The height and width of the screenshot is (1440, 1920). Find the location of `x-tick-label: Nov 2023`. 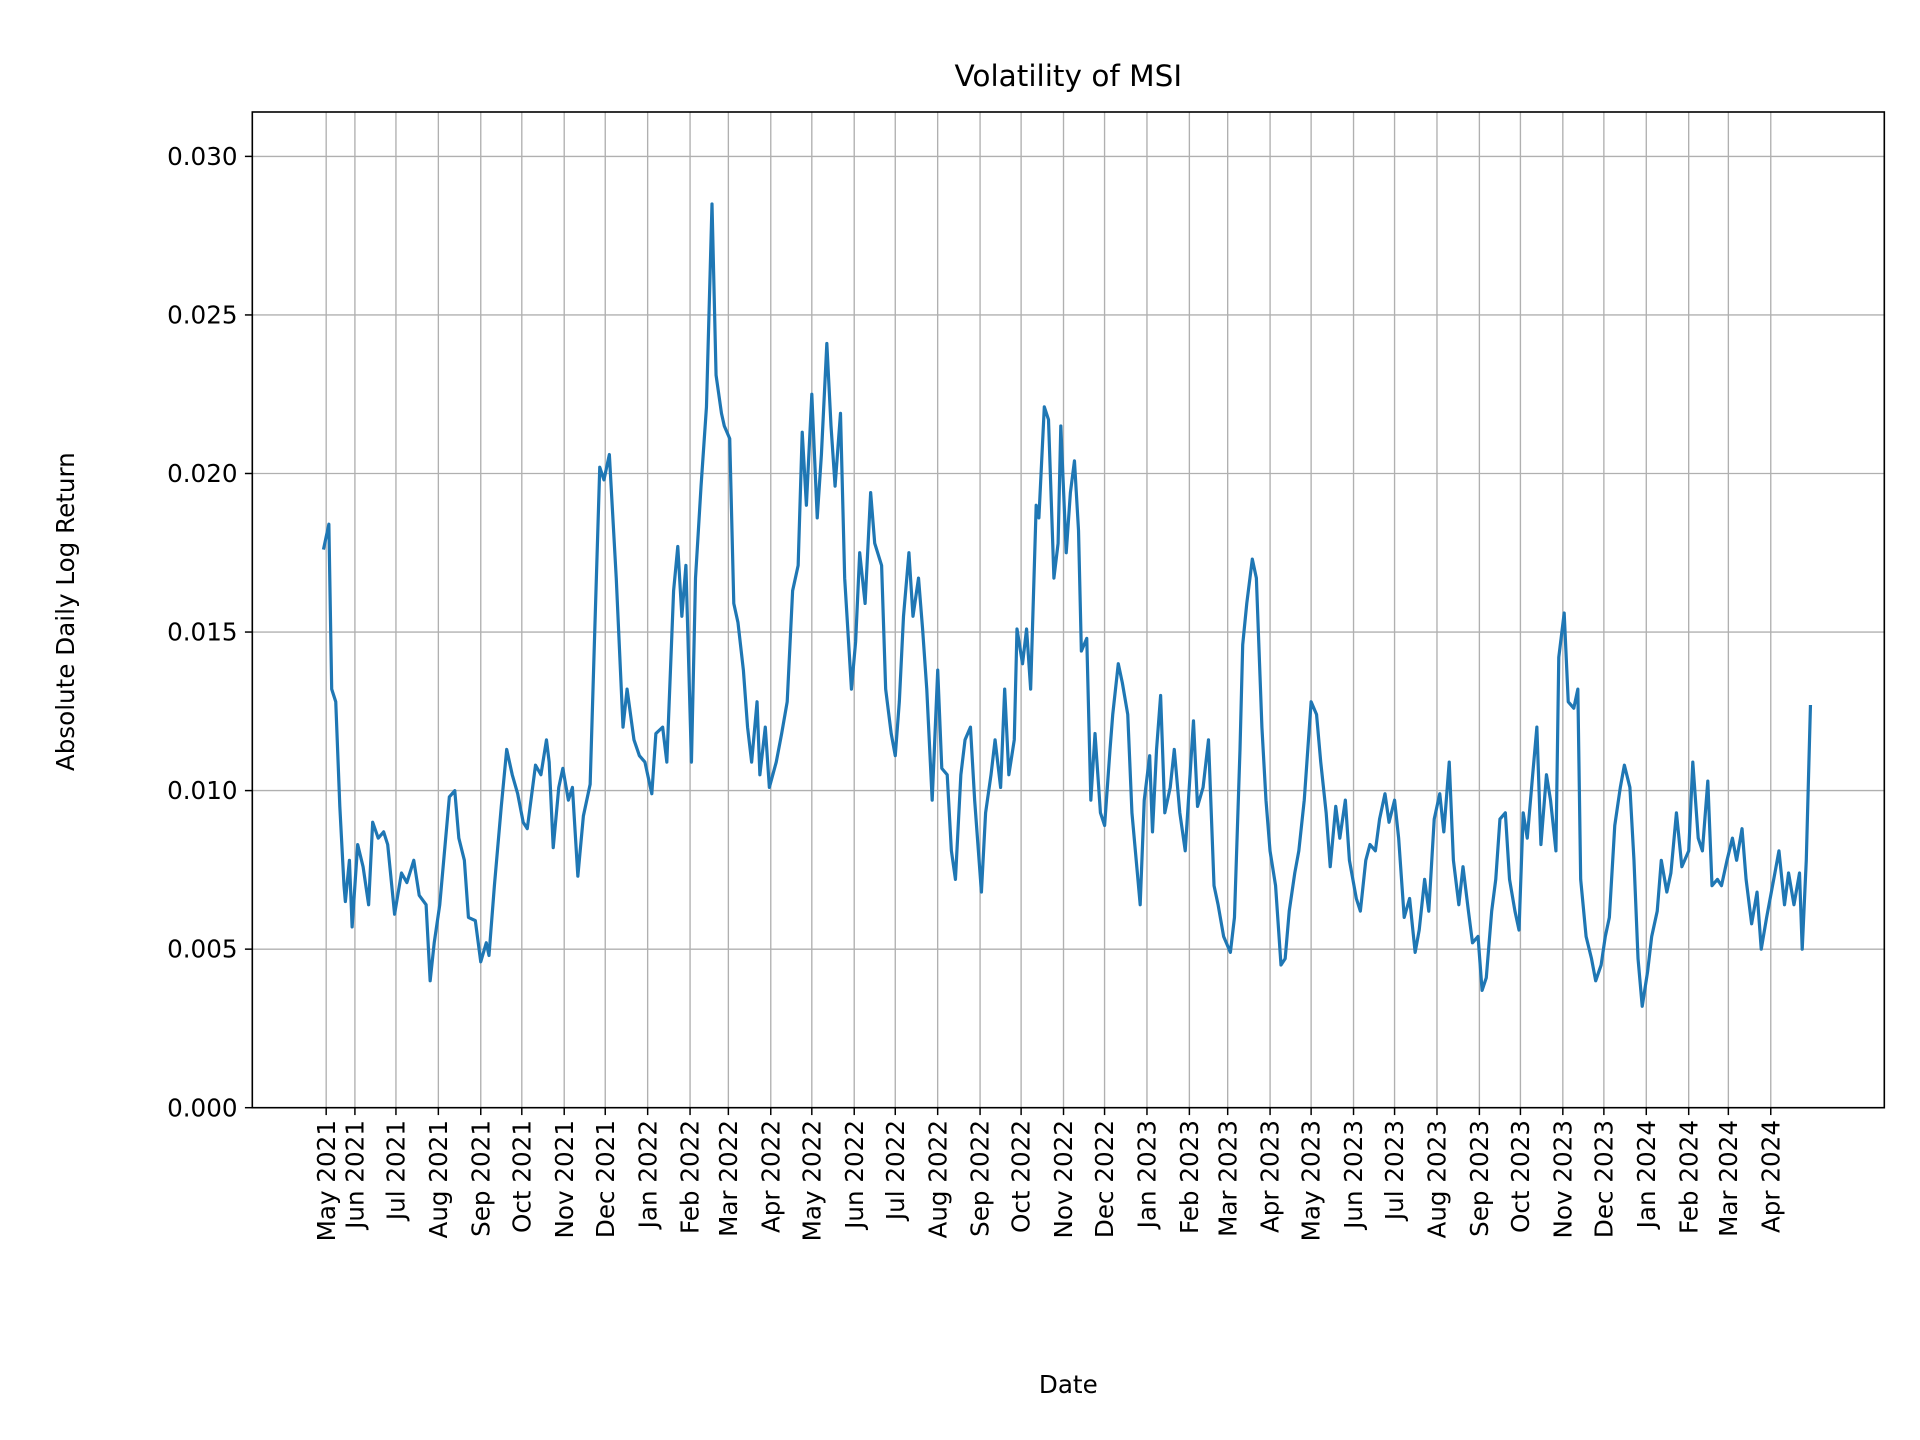

x-tick-label: Nov 2023 is located at coordinates (1562, 1179).